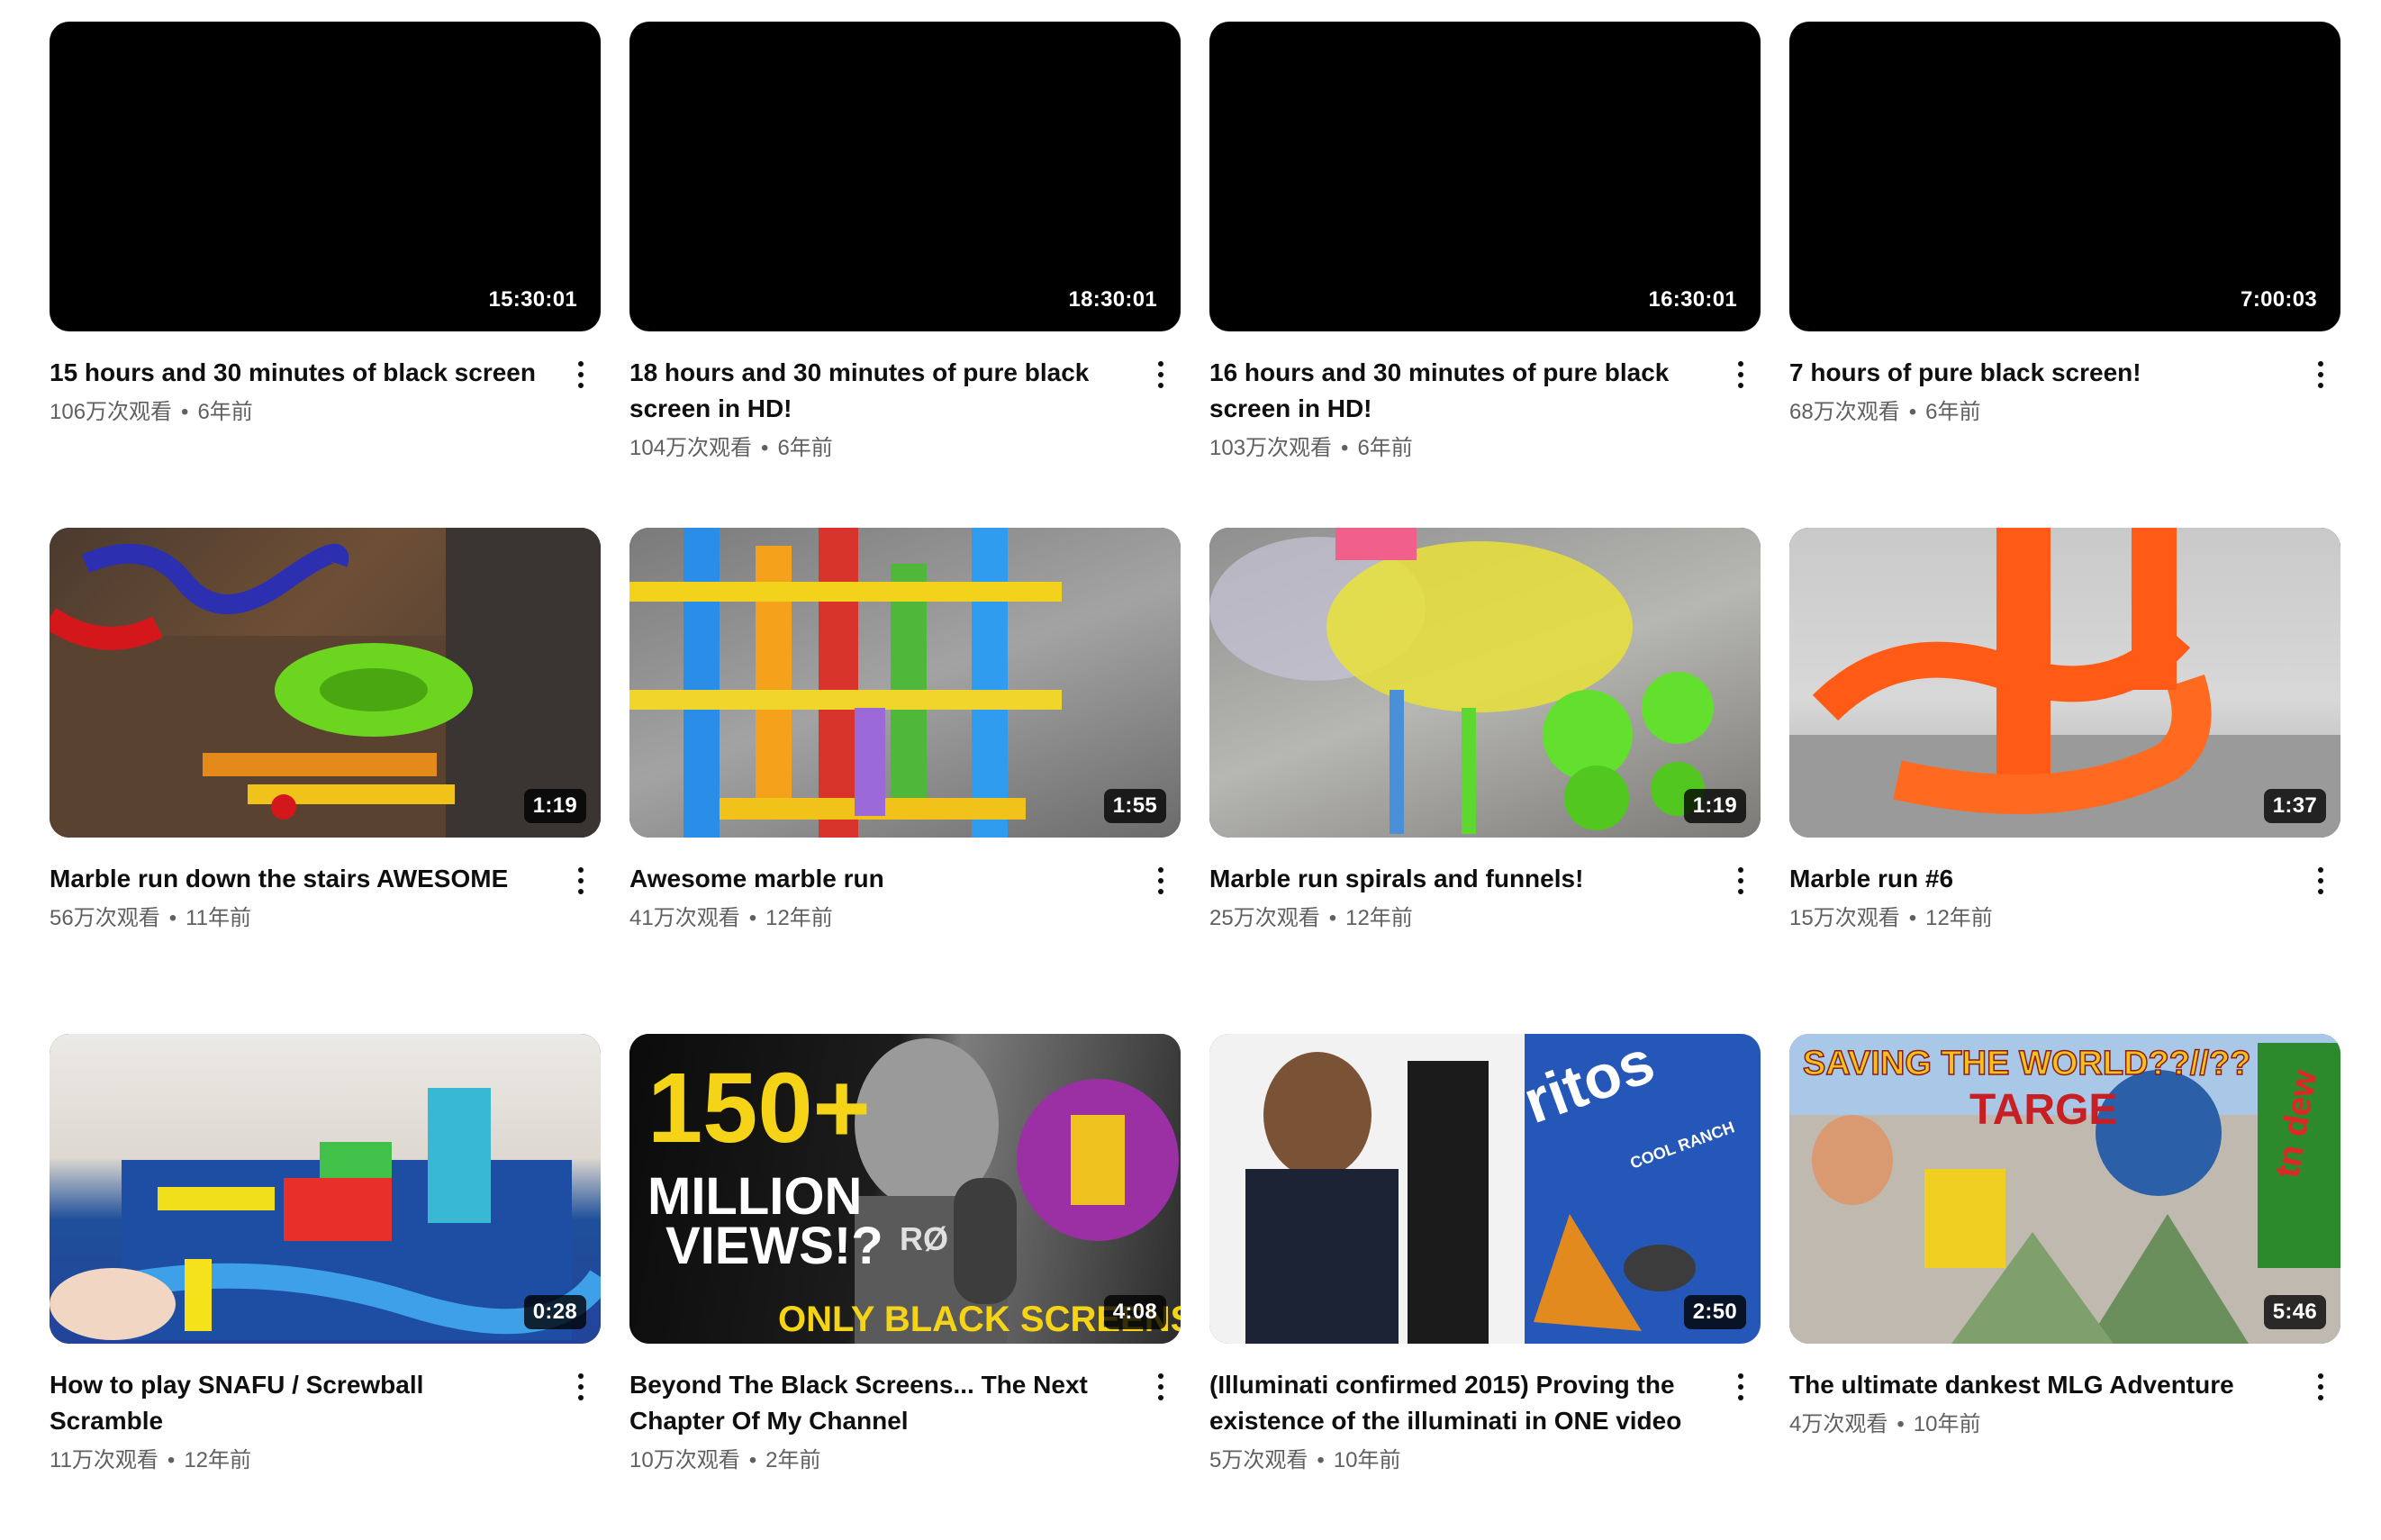 The width and height of the screenshot is (2381, 1540). Describe the element at coordinates (2294, 1312) in the screenshot. I see `duration-badge: 5:46` at that location.